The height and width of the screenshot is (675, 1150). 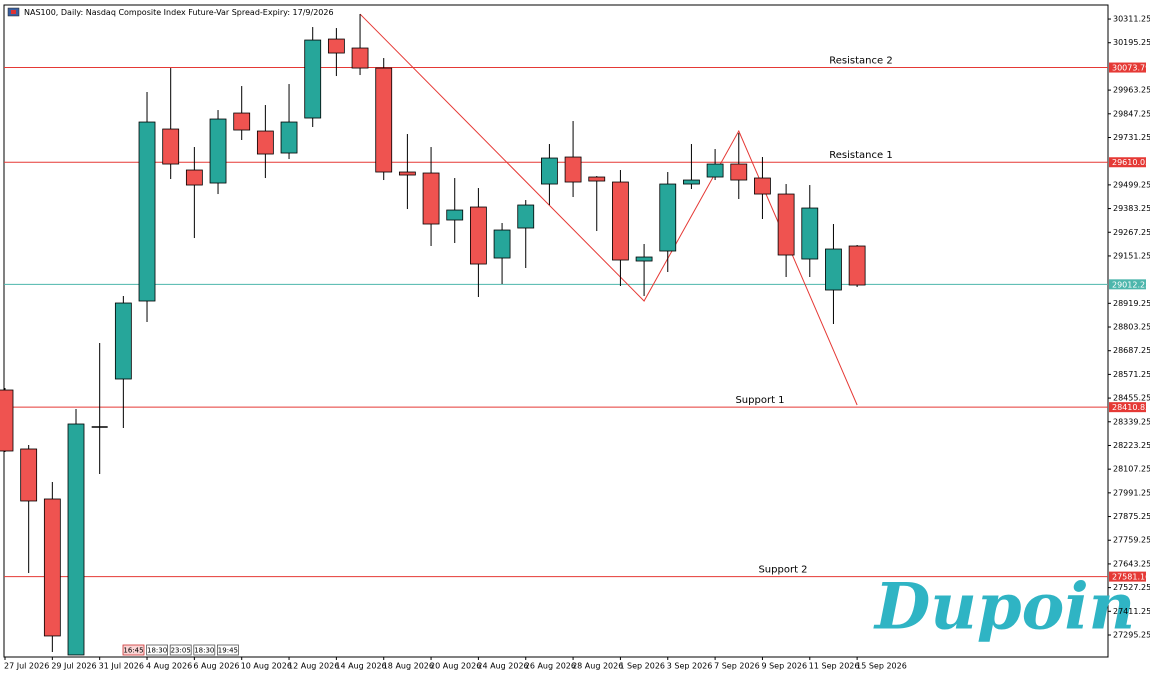 What do you see at coordinates (834, 666) in the screenshot?
I see `x-tick-label: 11 Sep 2026` at bounding box center [834, 666].